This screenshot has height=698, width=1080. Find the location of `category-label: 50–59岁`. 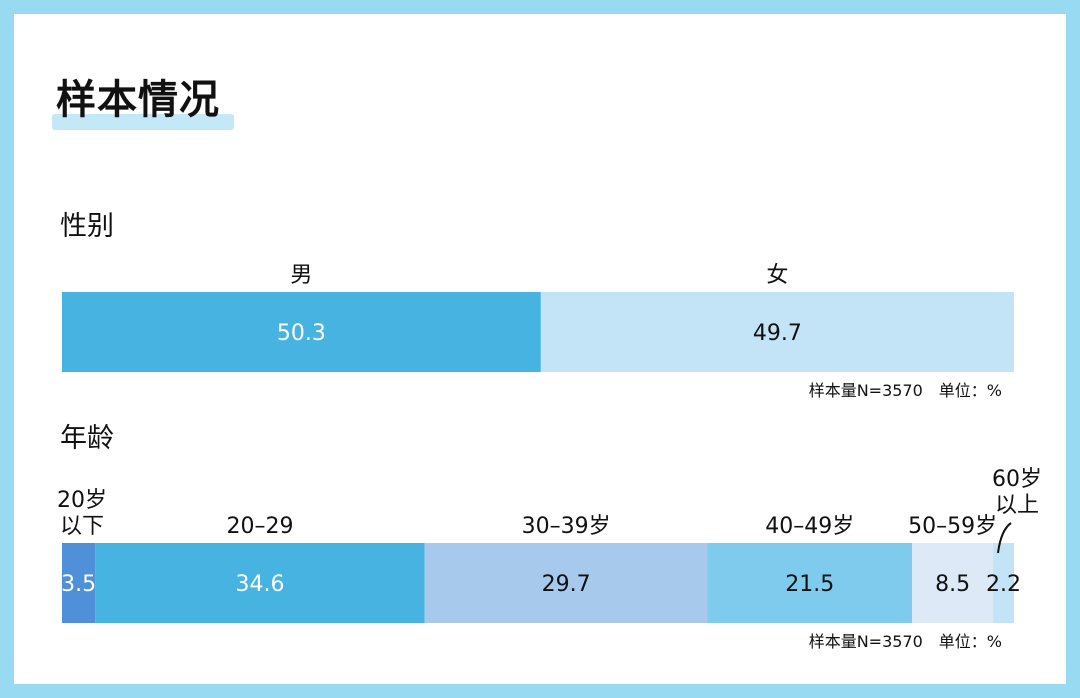

category-label: 50–59岁 is located at coordinates (952, 526).